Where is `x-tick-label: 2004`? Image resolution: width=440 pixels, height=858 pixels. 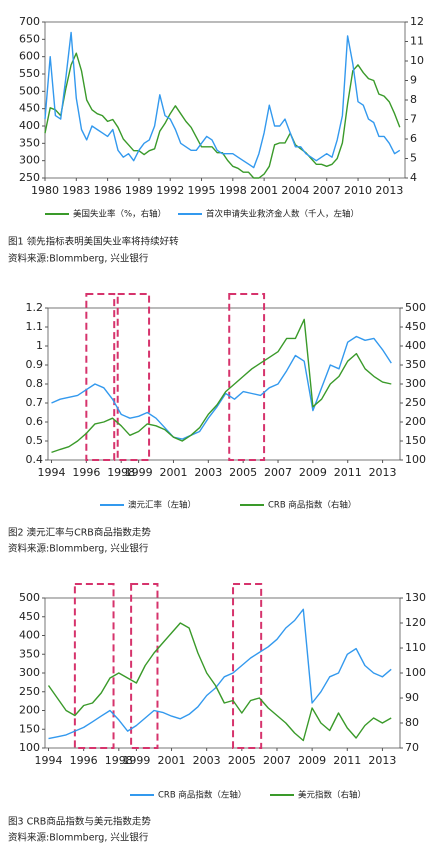
x-tick-label: 2004 is located at coordinates (295, 190).